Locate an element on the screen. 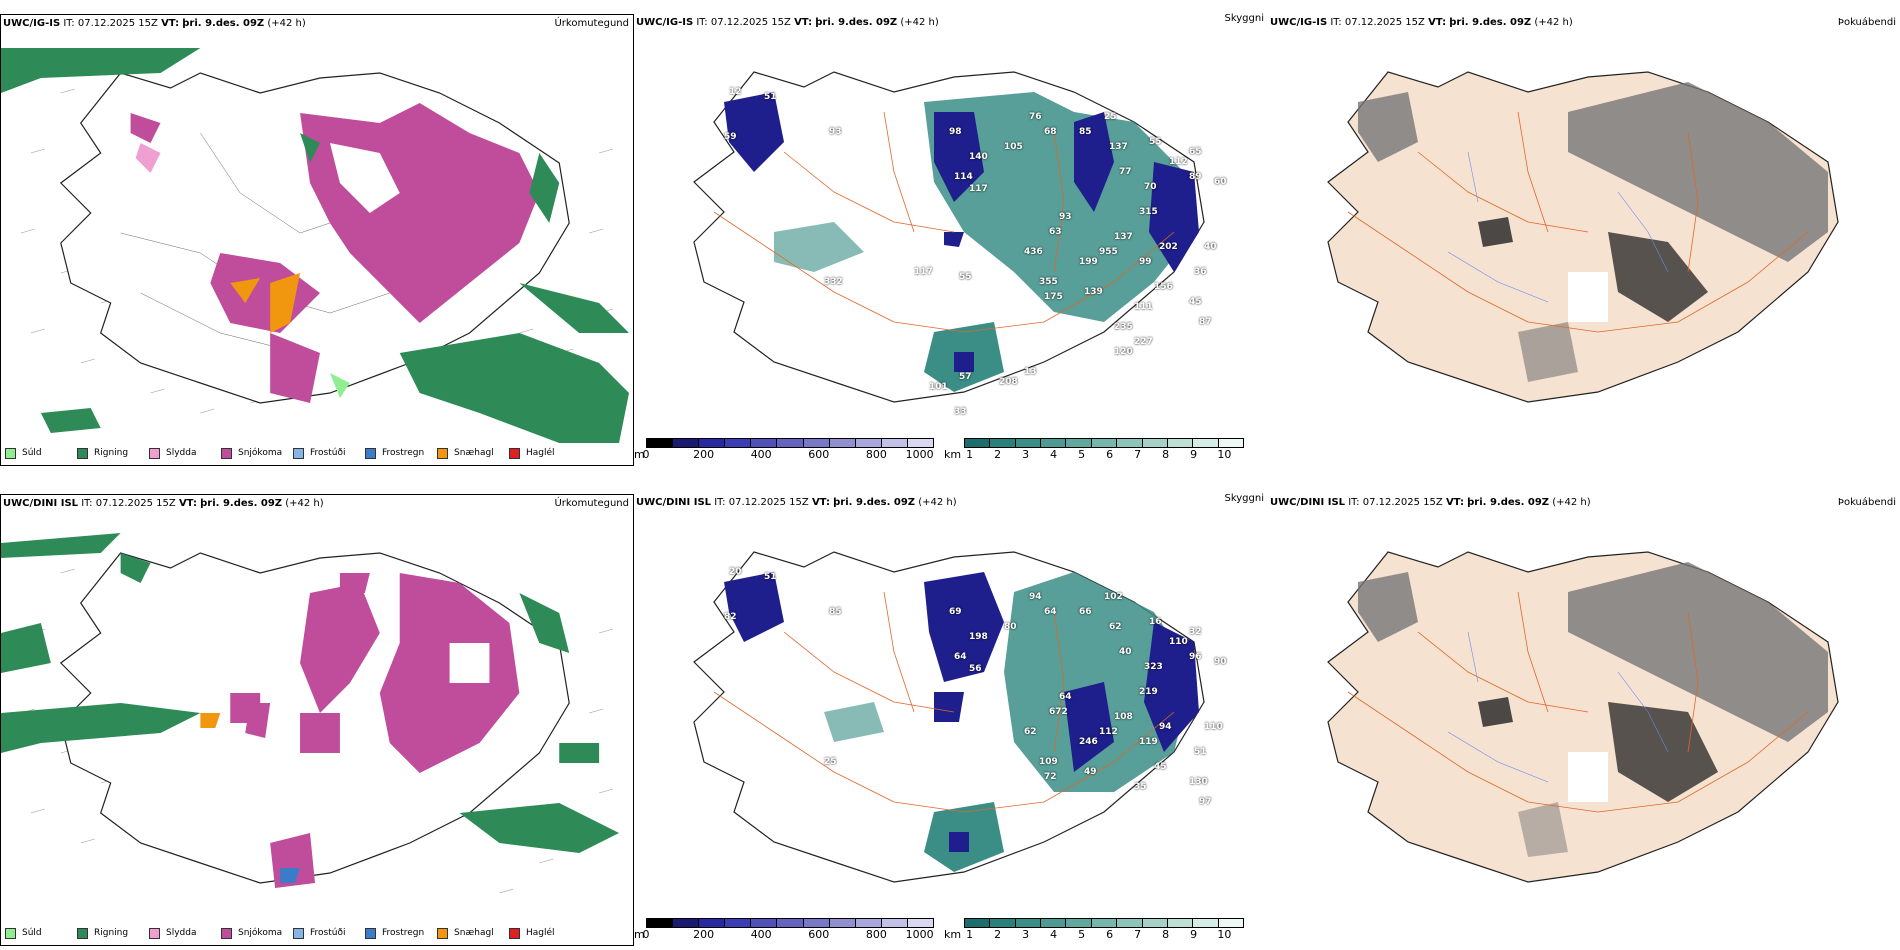 This screenshot has height=950, width=1900. tick-label: 200 is located at coordinates (704, 454).